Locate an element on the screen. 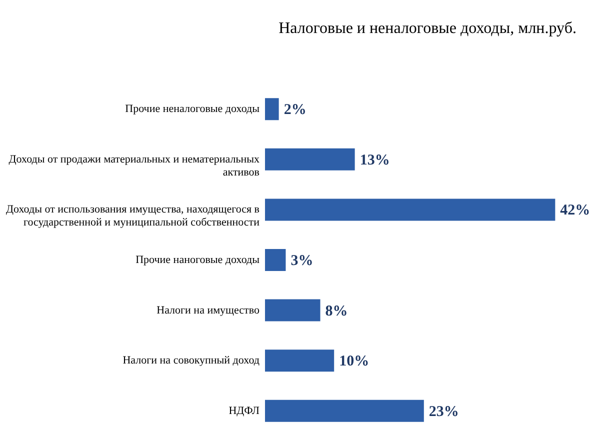  data-label: 2% is located at coordinates (295, 110).